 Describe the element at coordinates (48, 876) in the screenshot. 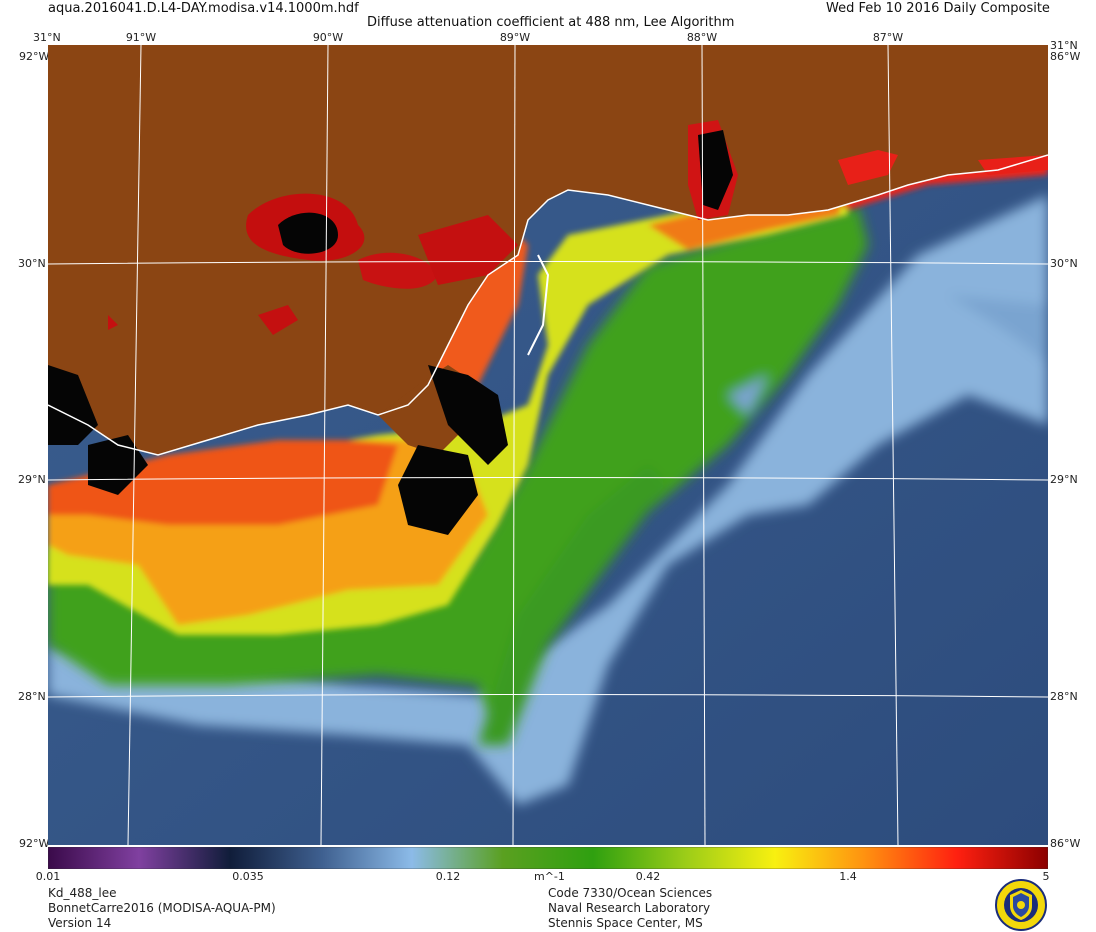

I see `cbar-tick-0: 0.01` at that location.